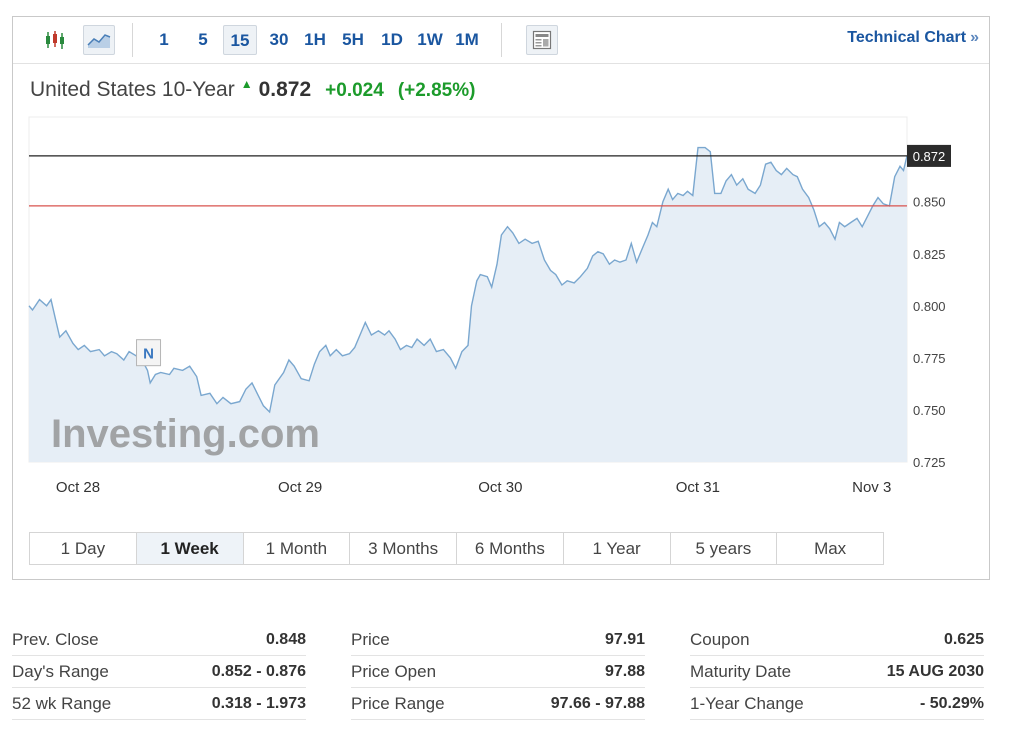  Describe the element at coordinates (297, 548) in the screenshot. I see `range-1-month: 1 Month` at that location.